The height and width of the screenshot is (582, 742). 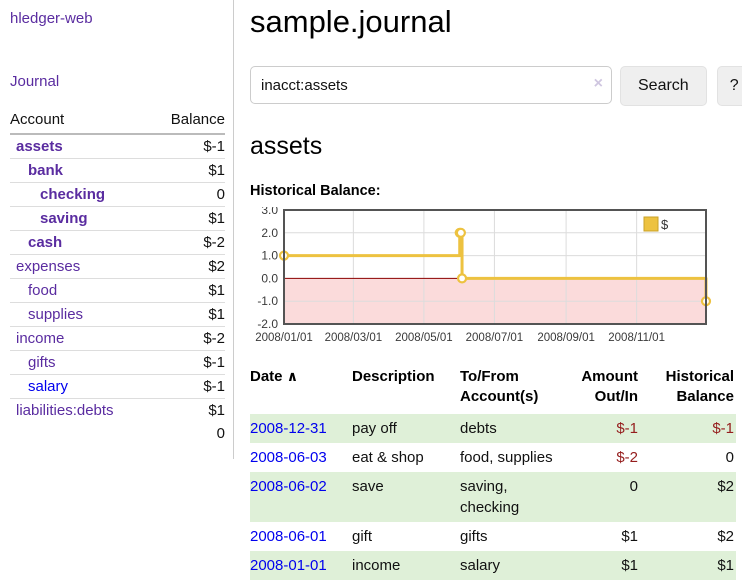 I want to click on account-link: gifts, so click(x=42, y=362).